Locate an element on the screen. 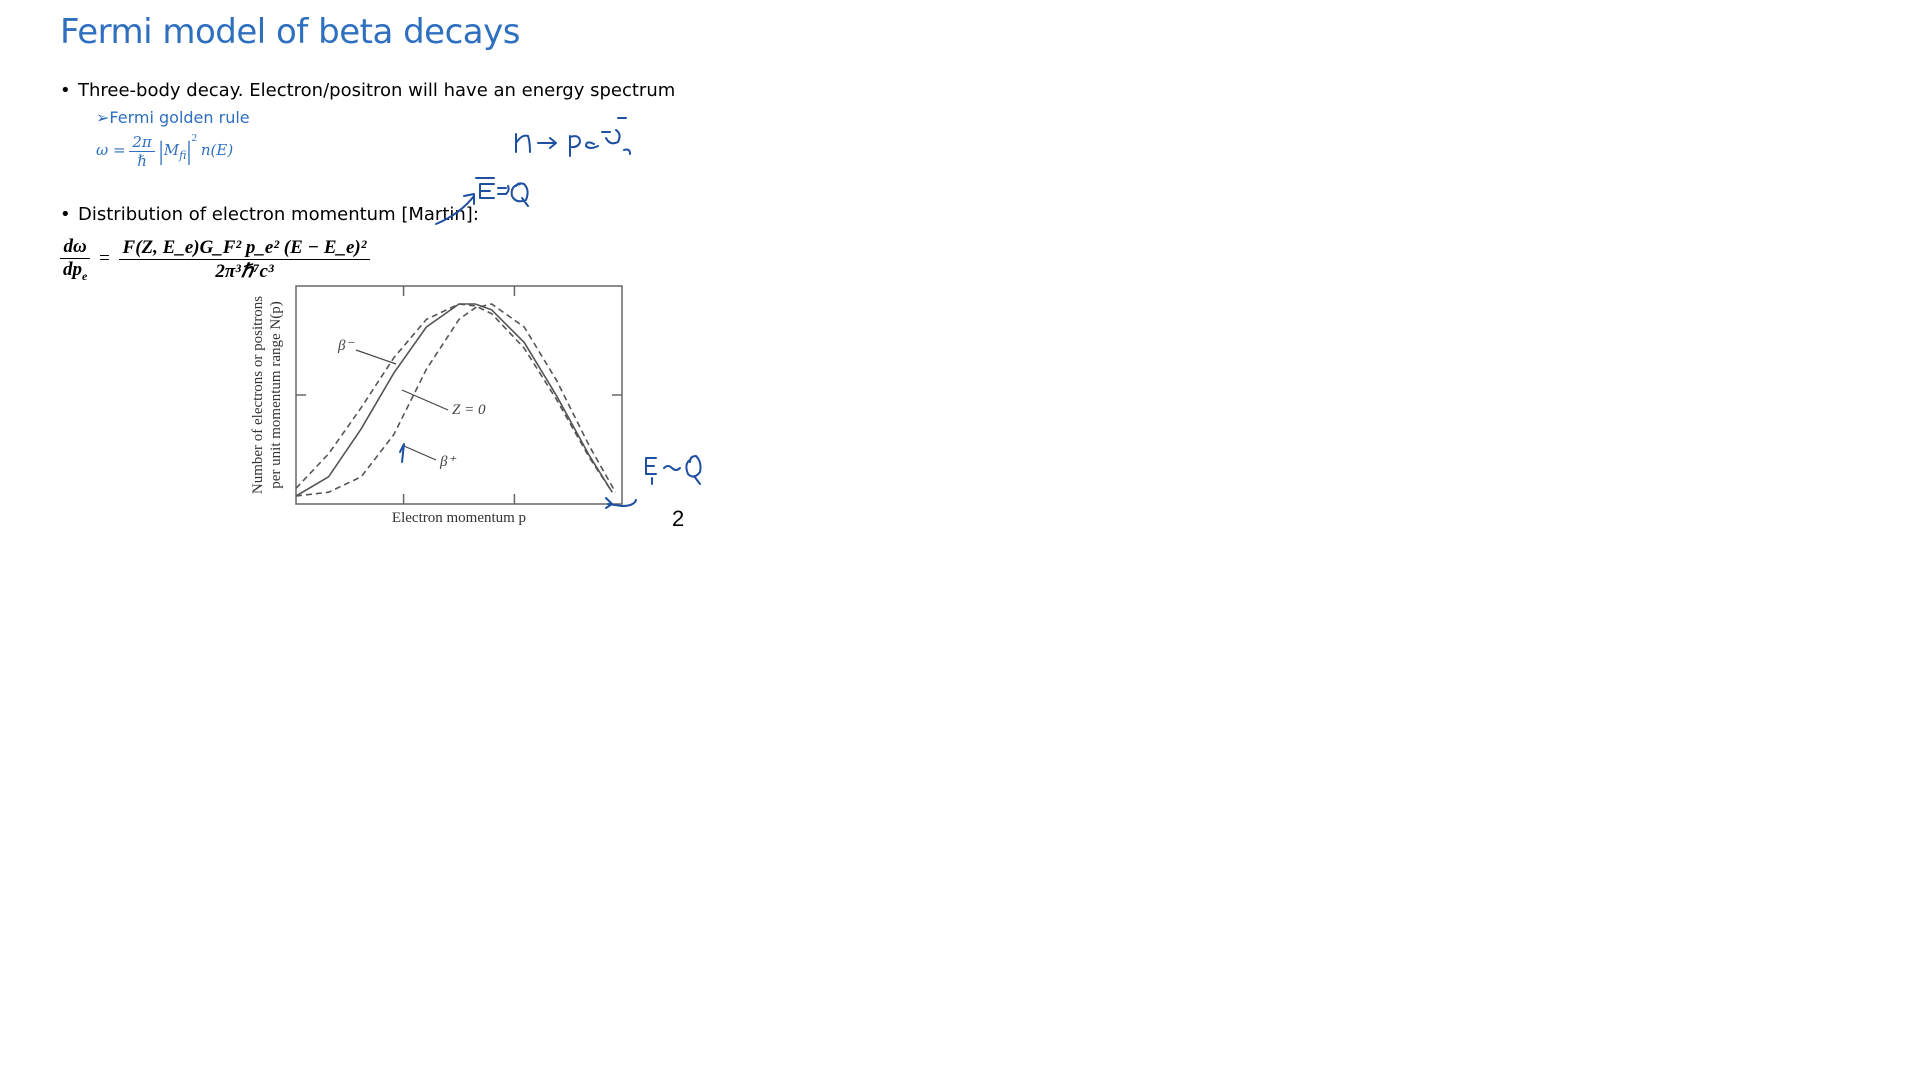 This screenshot has width=1920, height=1080. golden-den: ℏ is located at coordinates (142, 161).